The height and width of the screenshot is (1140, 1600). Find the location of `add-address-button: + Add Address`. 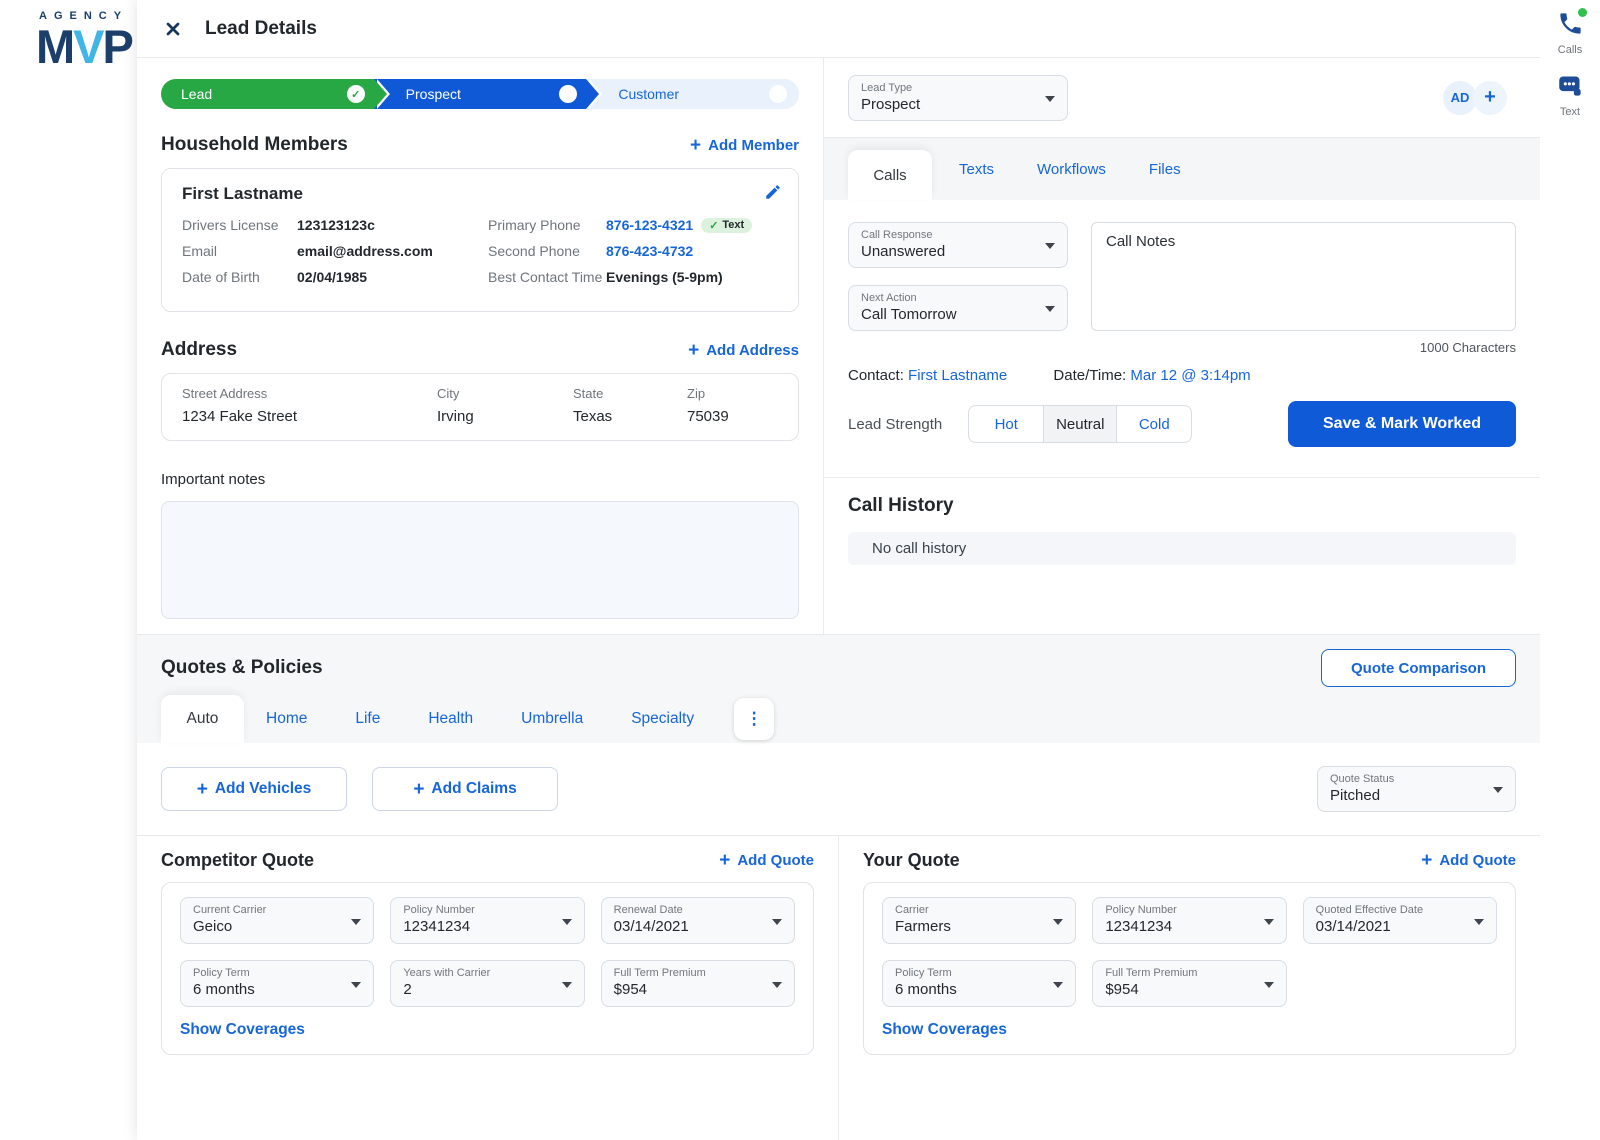

add-address-button: + Add Address is located at coordinates (743, 350).